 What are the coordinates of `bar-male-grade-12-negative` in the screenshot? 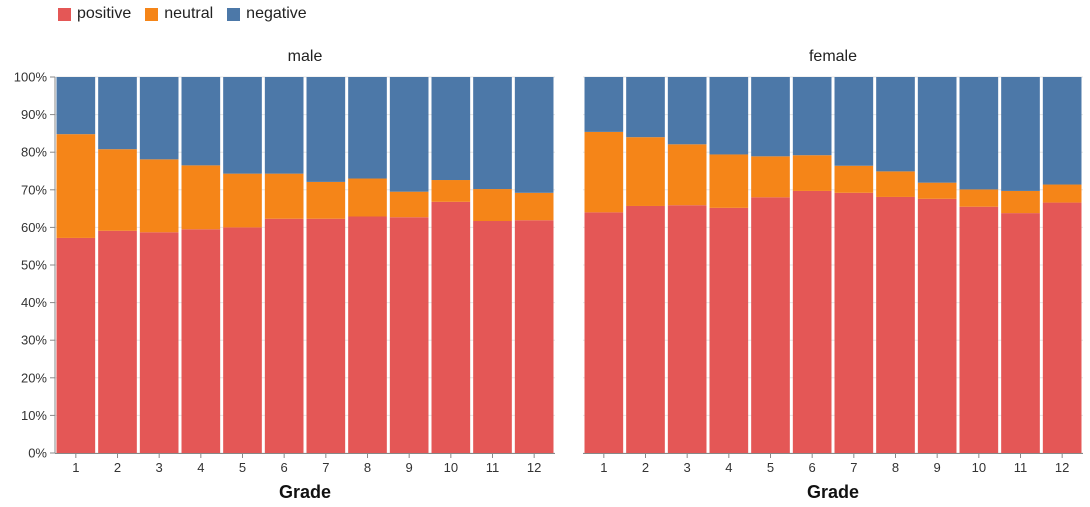 It's located at (534, 135).